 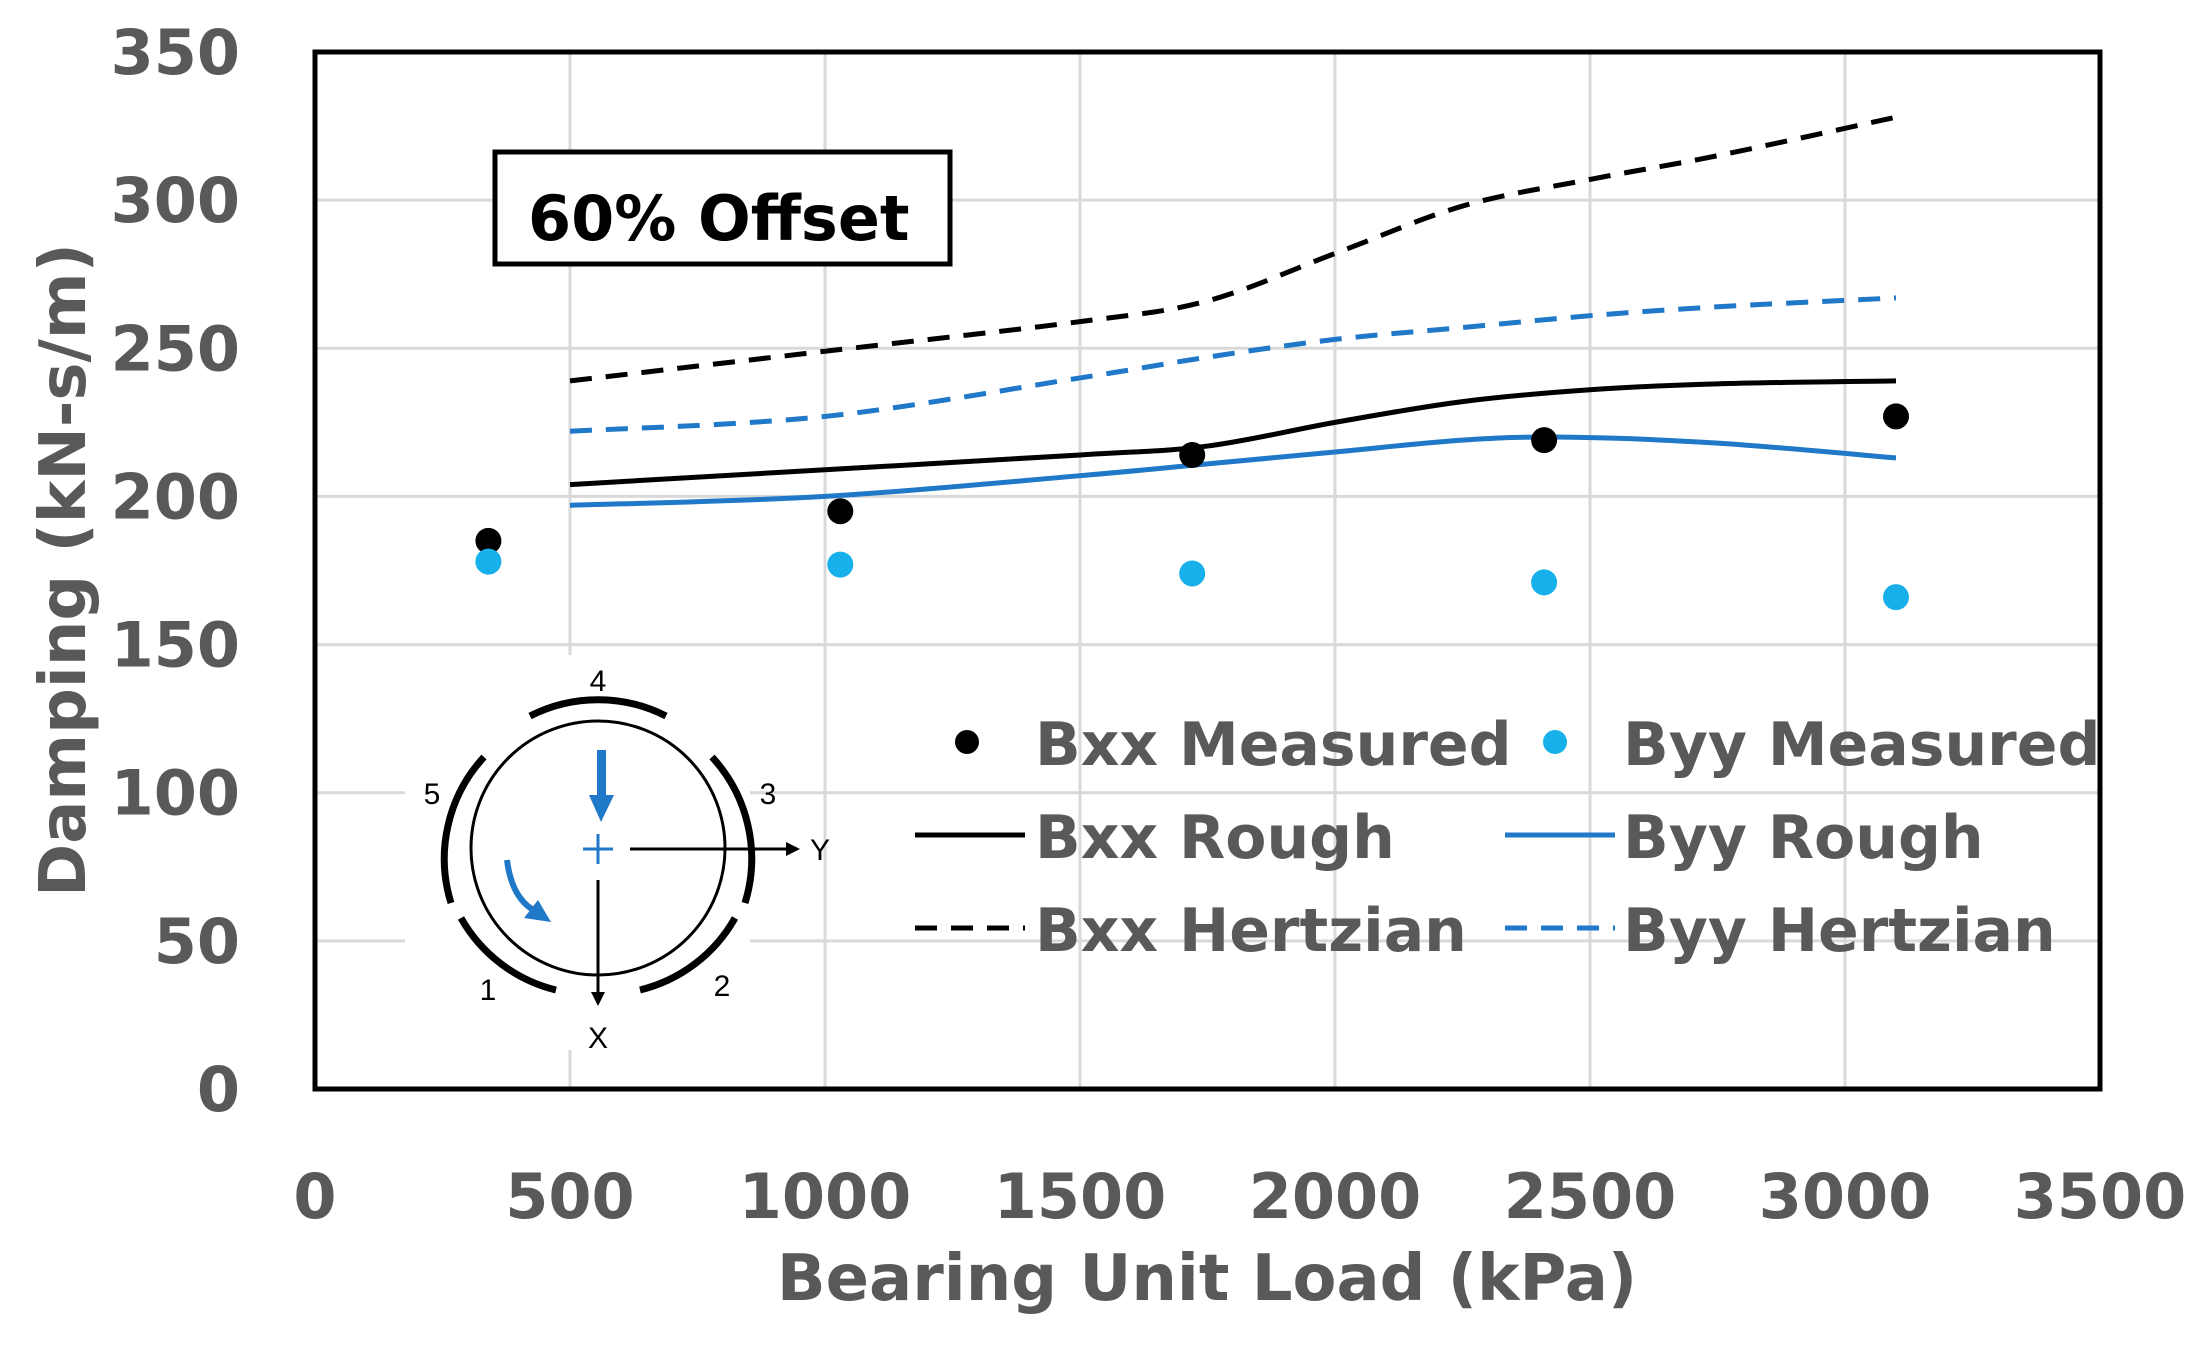 I want to click on y-tick-label: 150, so click(x=175, y=645).